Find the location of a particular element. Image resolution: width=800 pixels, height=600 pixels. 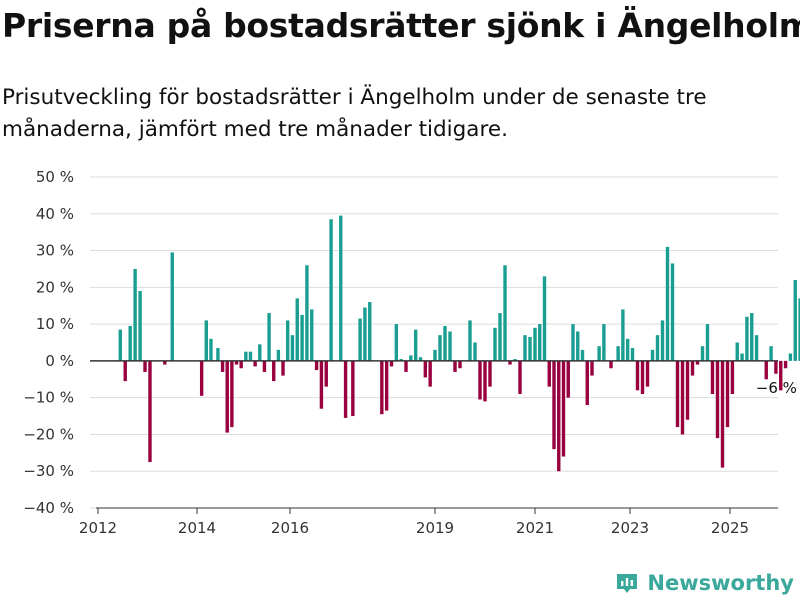

x-tick-label: 2014 is located at coordinates (197, 528).